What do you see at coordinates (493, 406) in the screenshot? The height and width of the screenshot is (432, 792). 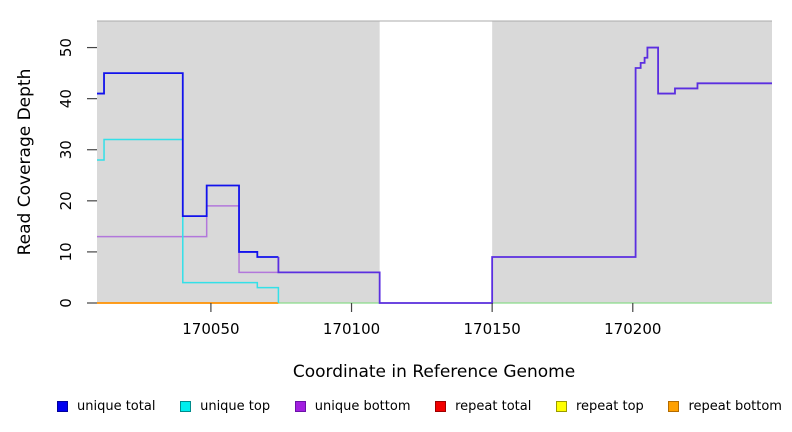 I see `legend-label-repeat-total: repeat total` at bounding box center [493, 406].